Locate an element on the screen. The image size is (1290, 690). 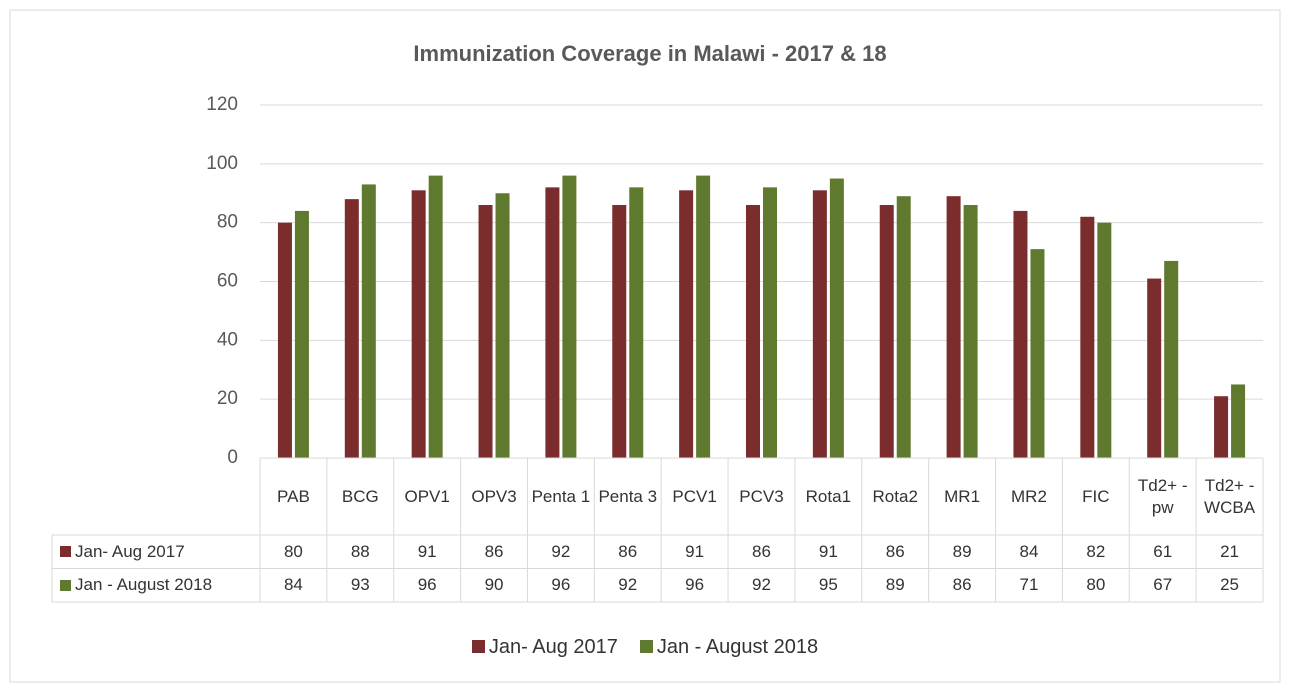
y-tick-label: 40 is located at coordinates (227, 339).